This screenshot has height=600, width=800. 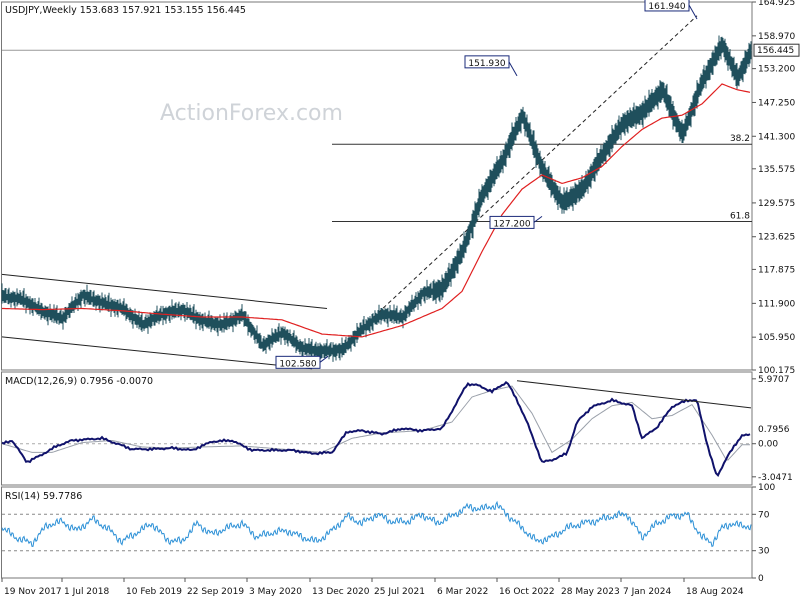 What do you see at coordinates (776, 4) in the screenshot?
I see `price-tick-label: 164.925` at bounding box center [776, 4].